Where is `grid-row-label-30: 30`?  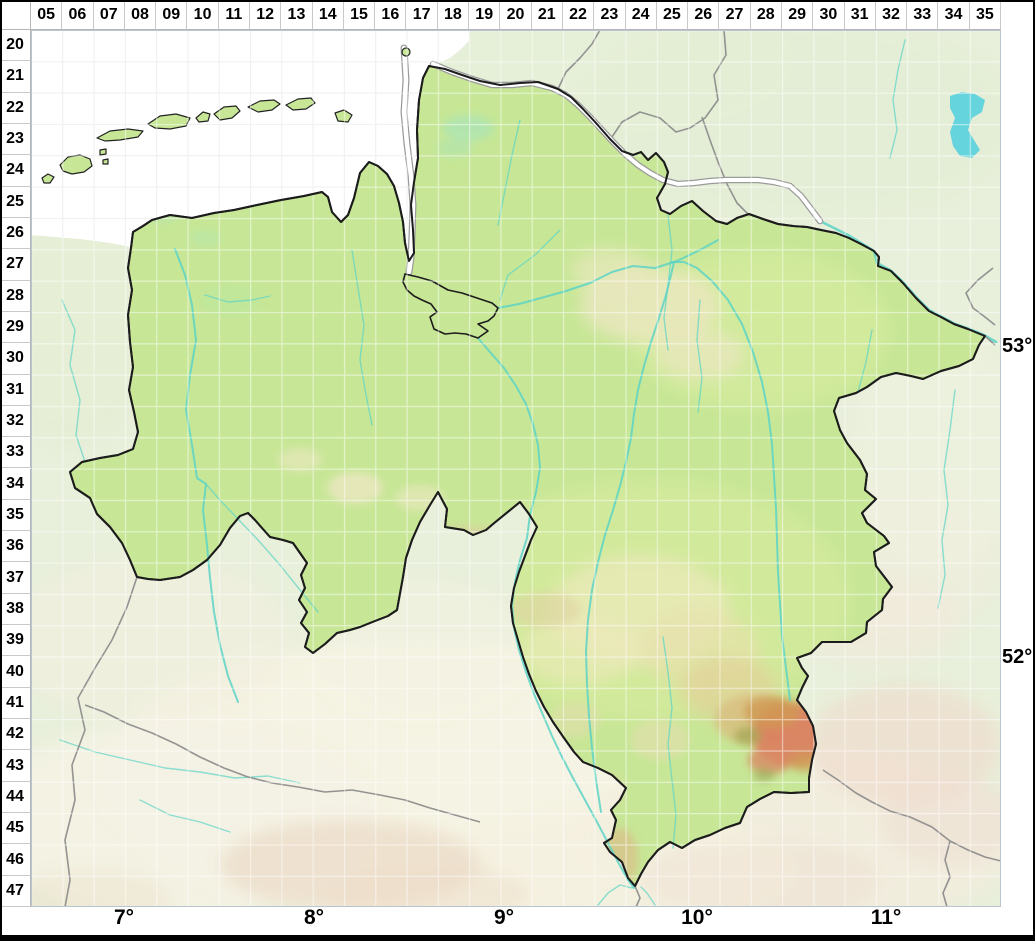
grid-row-label-30: 30 is located at coordinates (15, 359).